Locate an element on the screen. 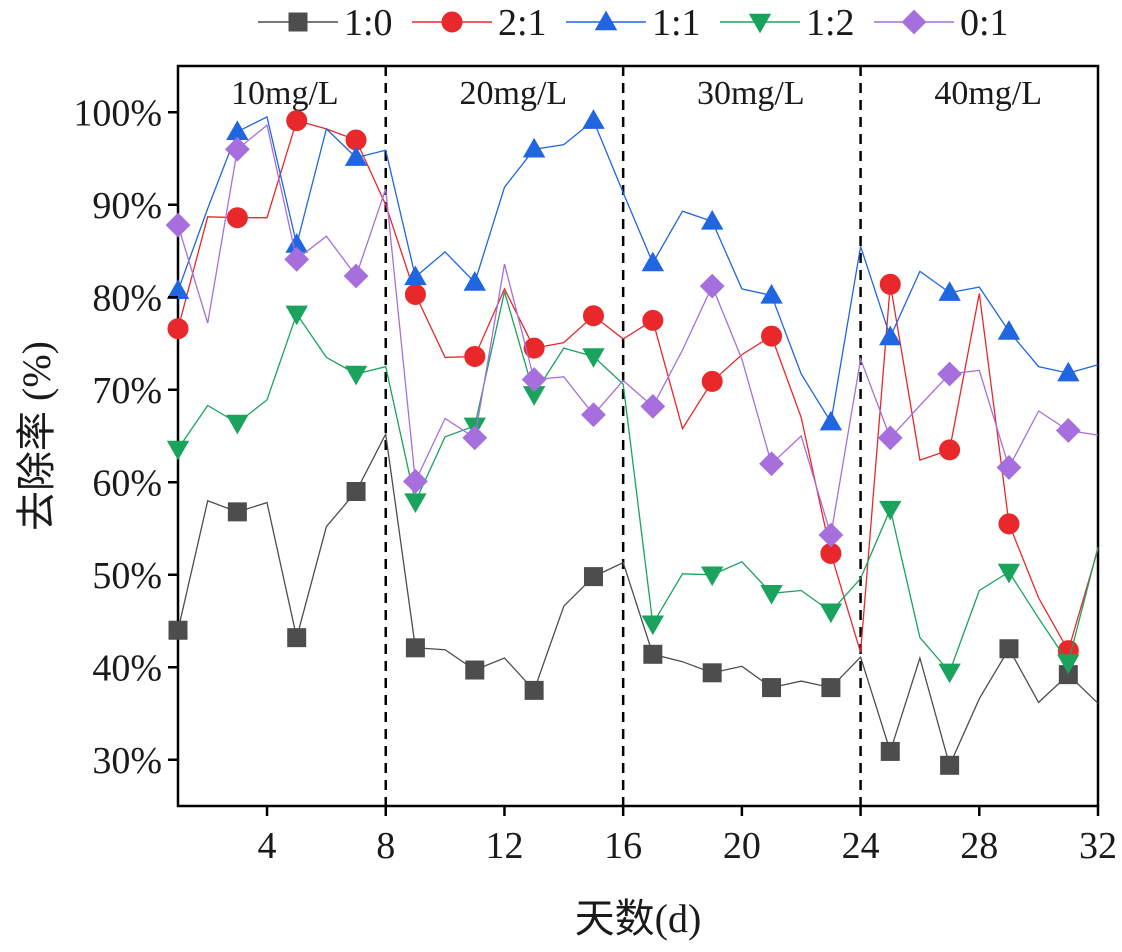  x-tick-label: 12 is located at coordinates (504, 846).